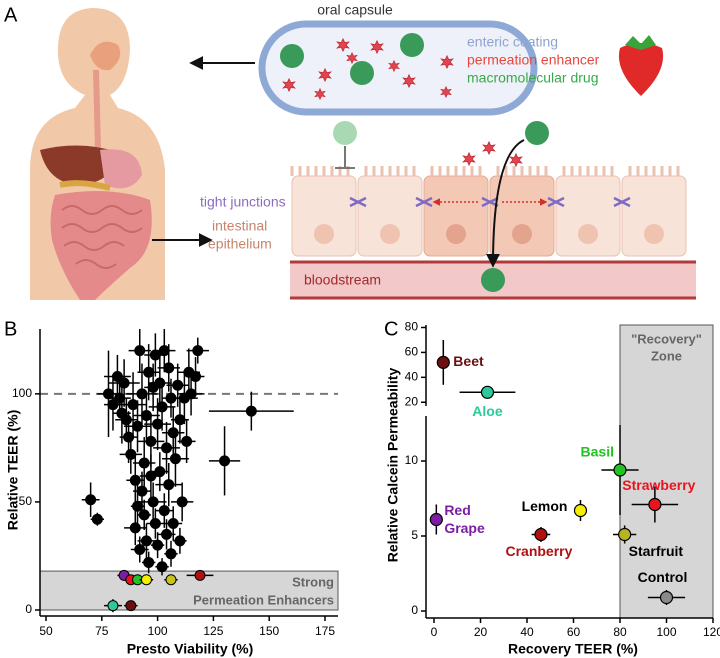 This screenshot has width=720, height=658. Describe the element at coordinates (263, 600) in the screenshot. I see `band-label: Permeation Enhancers` at that location.